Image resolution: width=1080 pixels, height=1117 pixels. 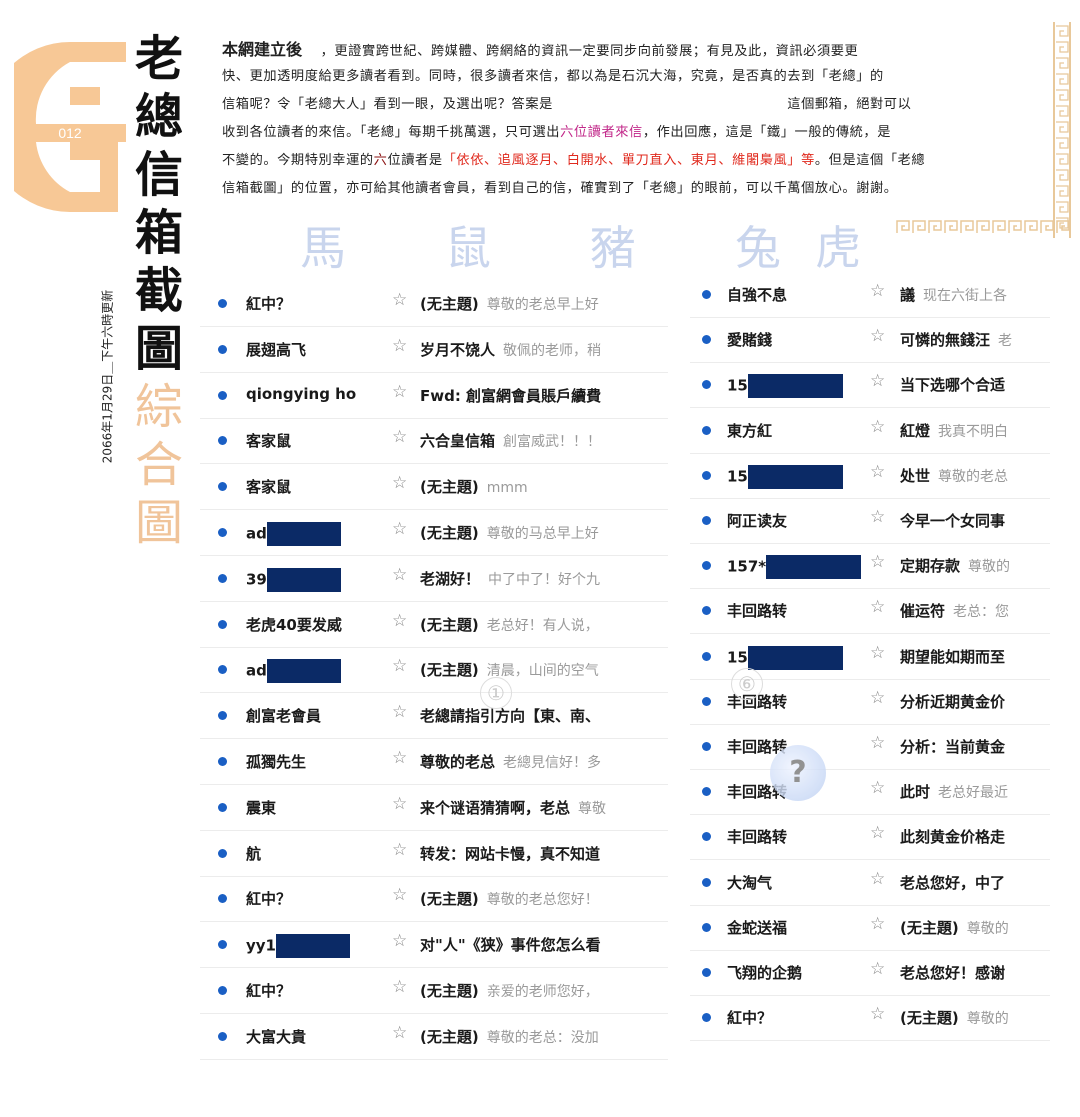 What do you see at coordinates (915, 430) in the screenshot?
I see `subject-text: 紅燈` at bounding box center [915, 430].